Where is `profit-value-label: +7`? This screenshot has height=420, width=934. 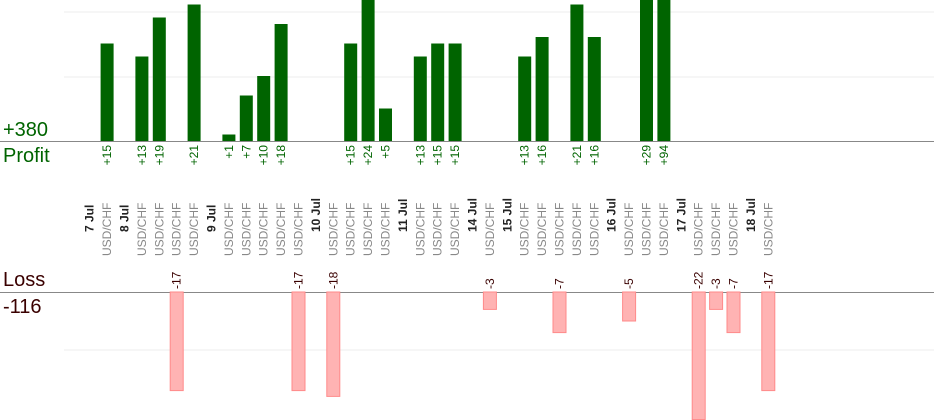
profit-value-label: +7 is located at coordinates (246, 152).